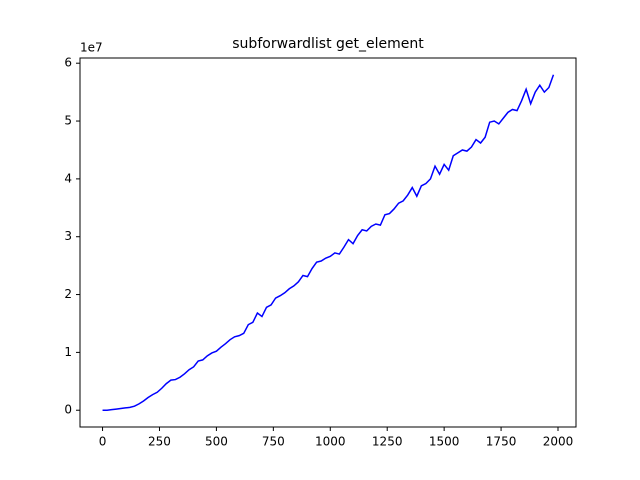 This screenshot has width=640, height=480. What do you see at coordinates (444, 442) in the screenshot?
I see `x-tick-label: 1500` at bounding box center [444, 442].